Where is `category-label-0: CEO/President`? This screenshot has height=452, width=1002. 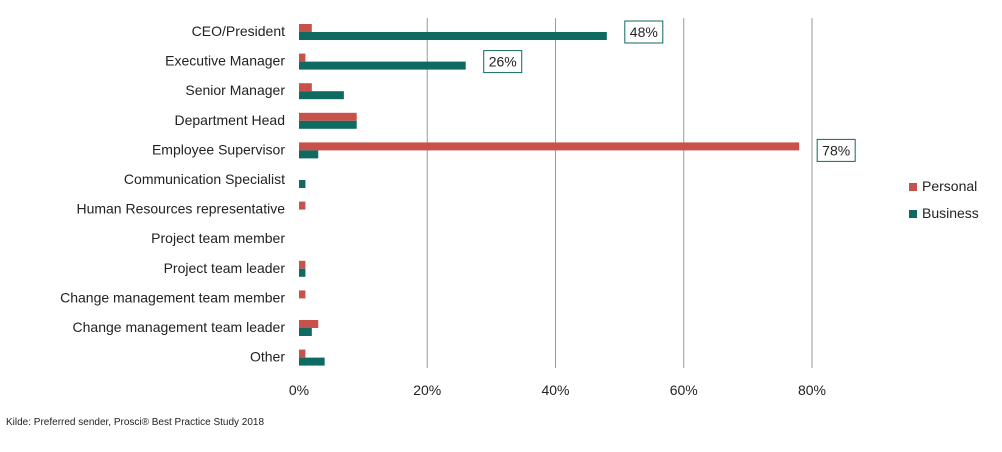
category-label-0: CEO/President is located at coordinates (238, 31).